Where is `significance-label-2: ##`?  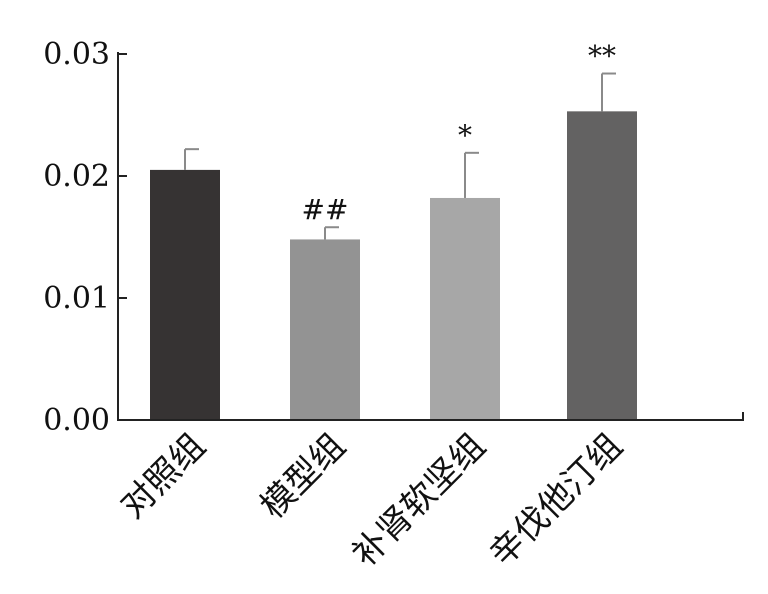 significance-label-2: ## is located at coordinates (325, 209).